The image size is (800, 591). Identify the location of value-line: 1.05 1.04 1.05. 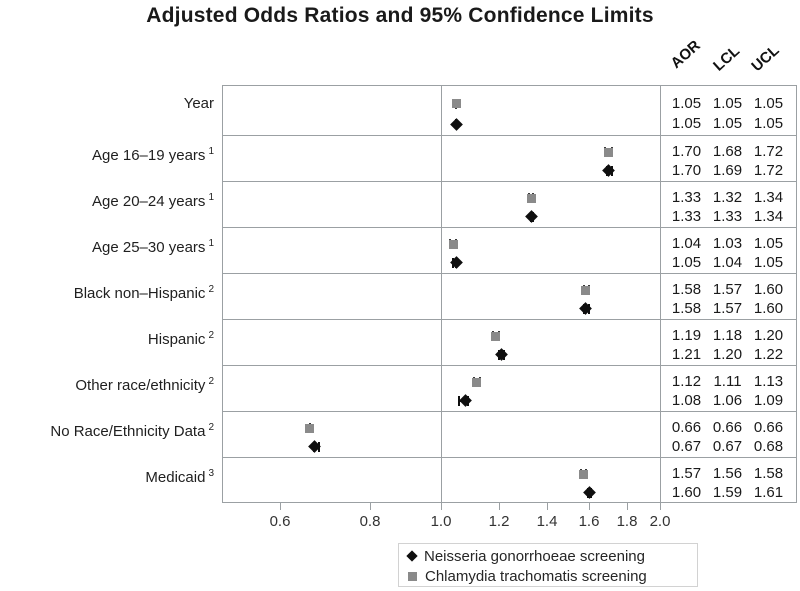
(727, 263).